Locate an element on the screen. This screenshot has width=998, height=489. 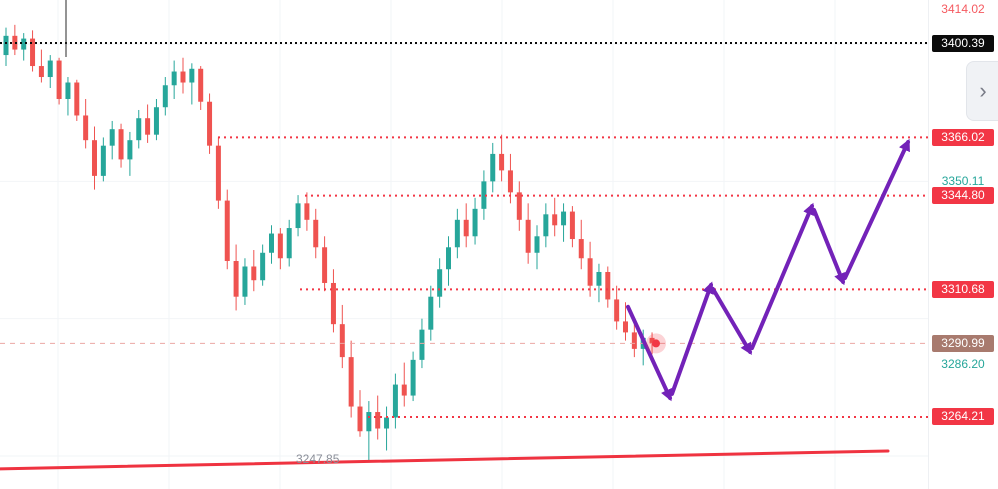
chevron-right-icon: › is located at coordinates (983, 90).